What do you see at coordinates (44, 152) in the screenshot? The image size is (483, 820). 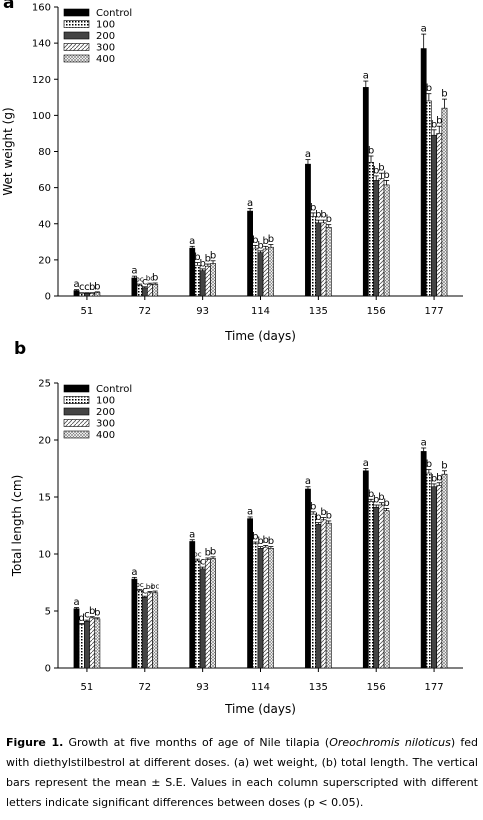 I see `y-tick-label: 80` at bounding box center [44, 152].